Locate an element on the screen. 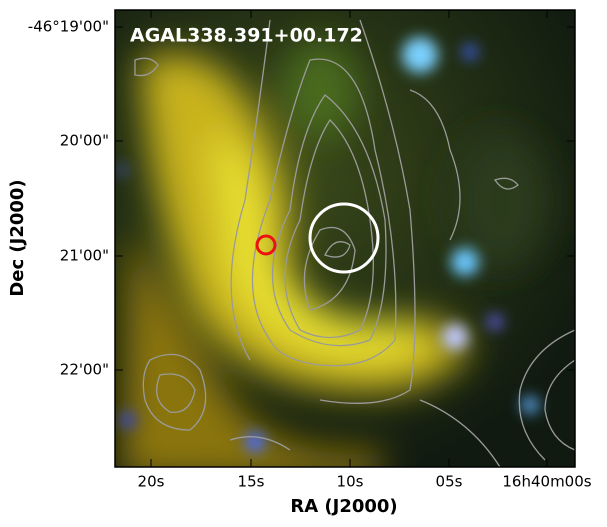 This screenshot has width=607, height=527. y-tick-label: 20'00" is located at coordinates (84, 141).